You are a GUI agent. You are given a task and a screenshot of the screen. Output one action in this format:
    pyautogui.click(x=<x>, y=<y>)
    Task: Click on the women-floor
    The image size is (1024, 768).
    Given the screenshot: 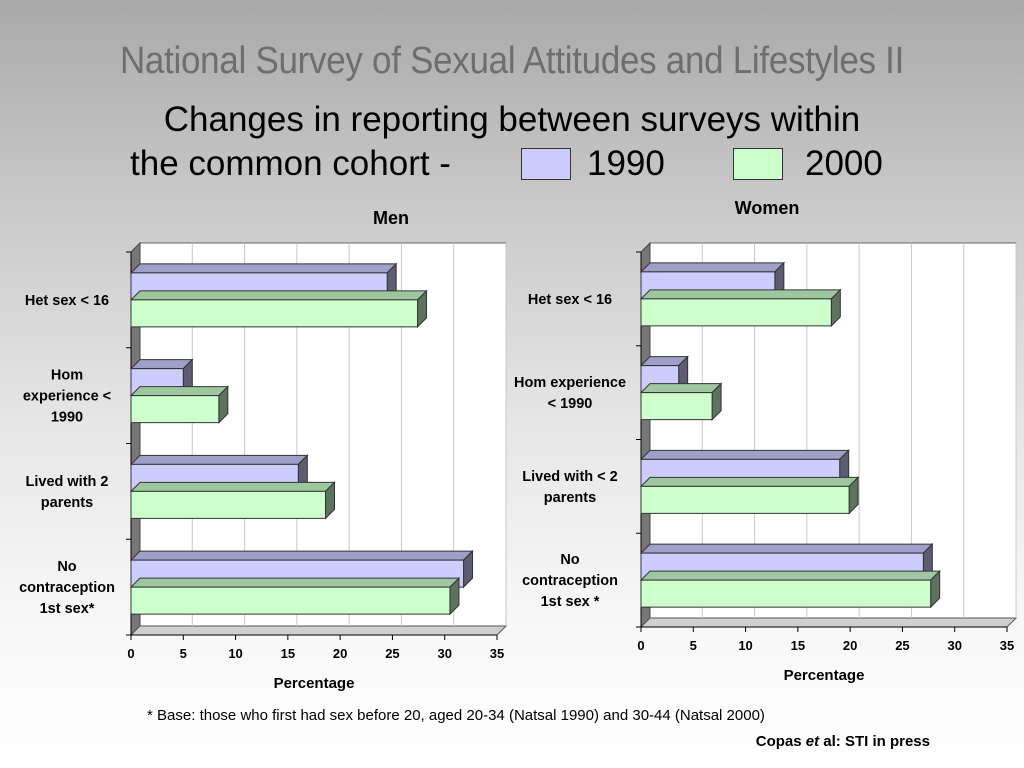 What is the action you would take?
    pyautogui.click(x=828, y=622)
    